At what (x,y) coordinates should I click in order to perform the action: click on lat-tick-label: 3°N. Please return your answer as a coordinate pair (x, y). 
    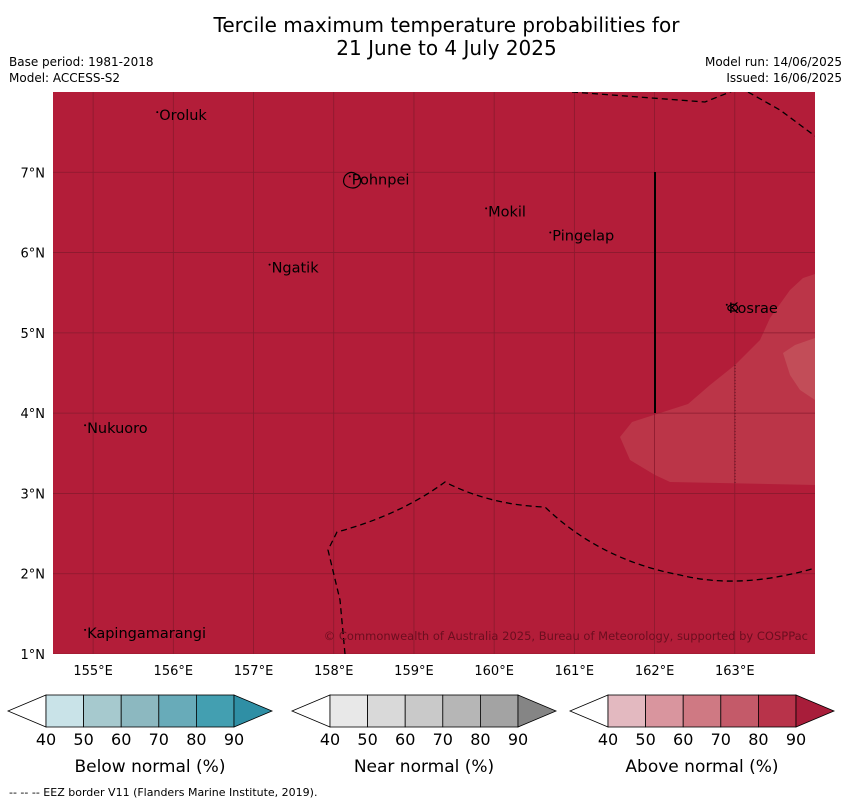
    Looking at the image, I should click on (33, 494).